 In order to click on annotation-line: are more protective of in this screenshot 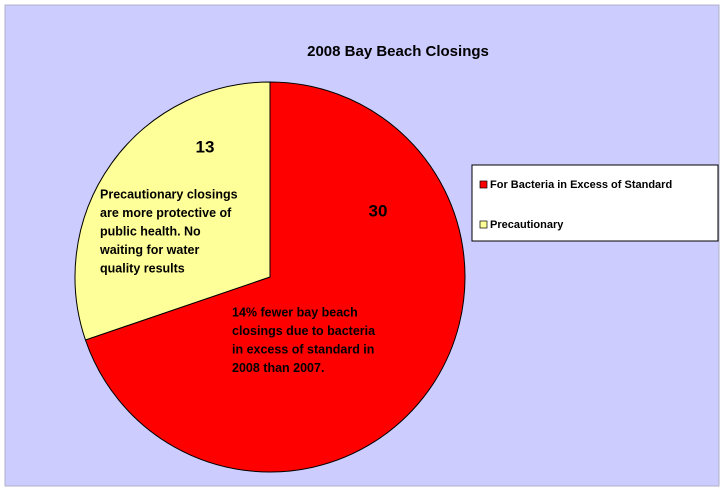, I will do `click(166, 213)`.